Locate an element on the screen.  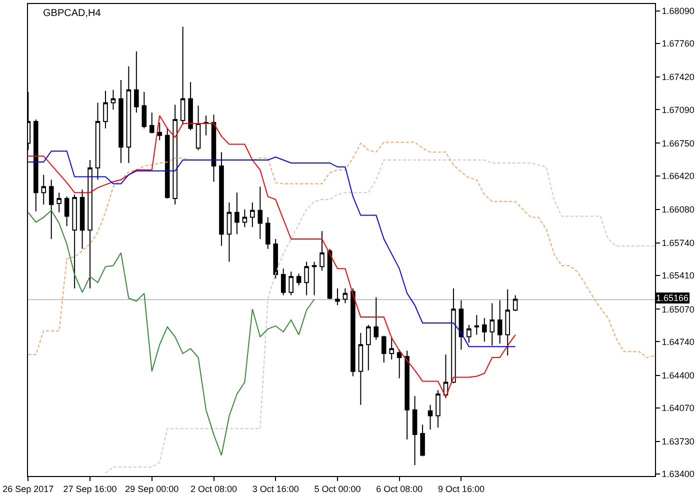
x-tick-label: 9 Oct 16:00 is located at coordinates (461, 489).